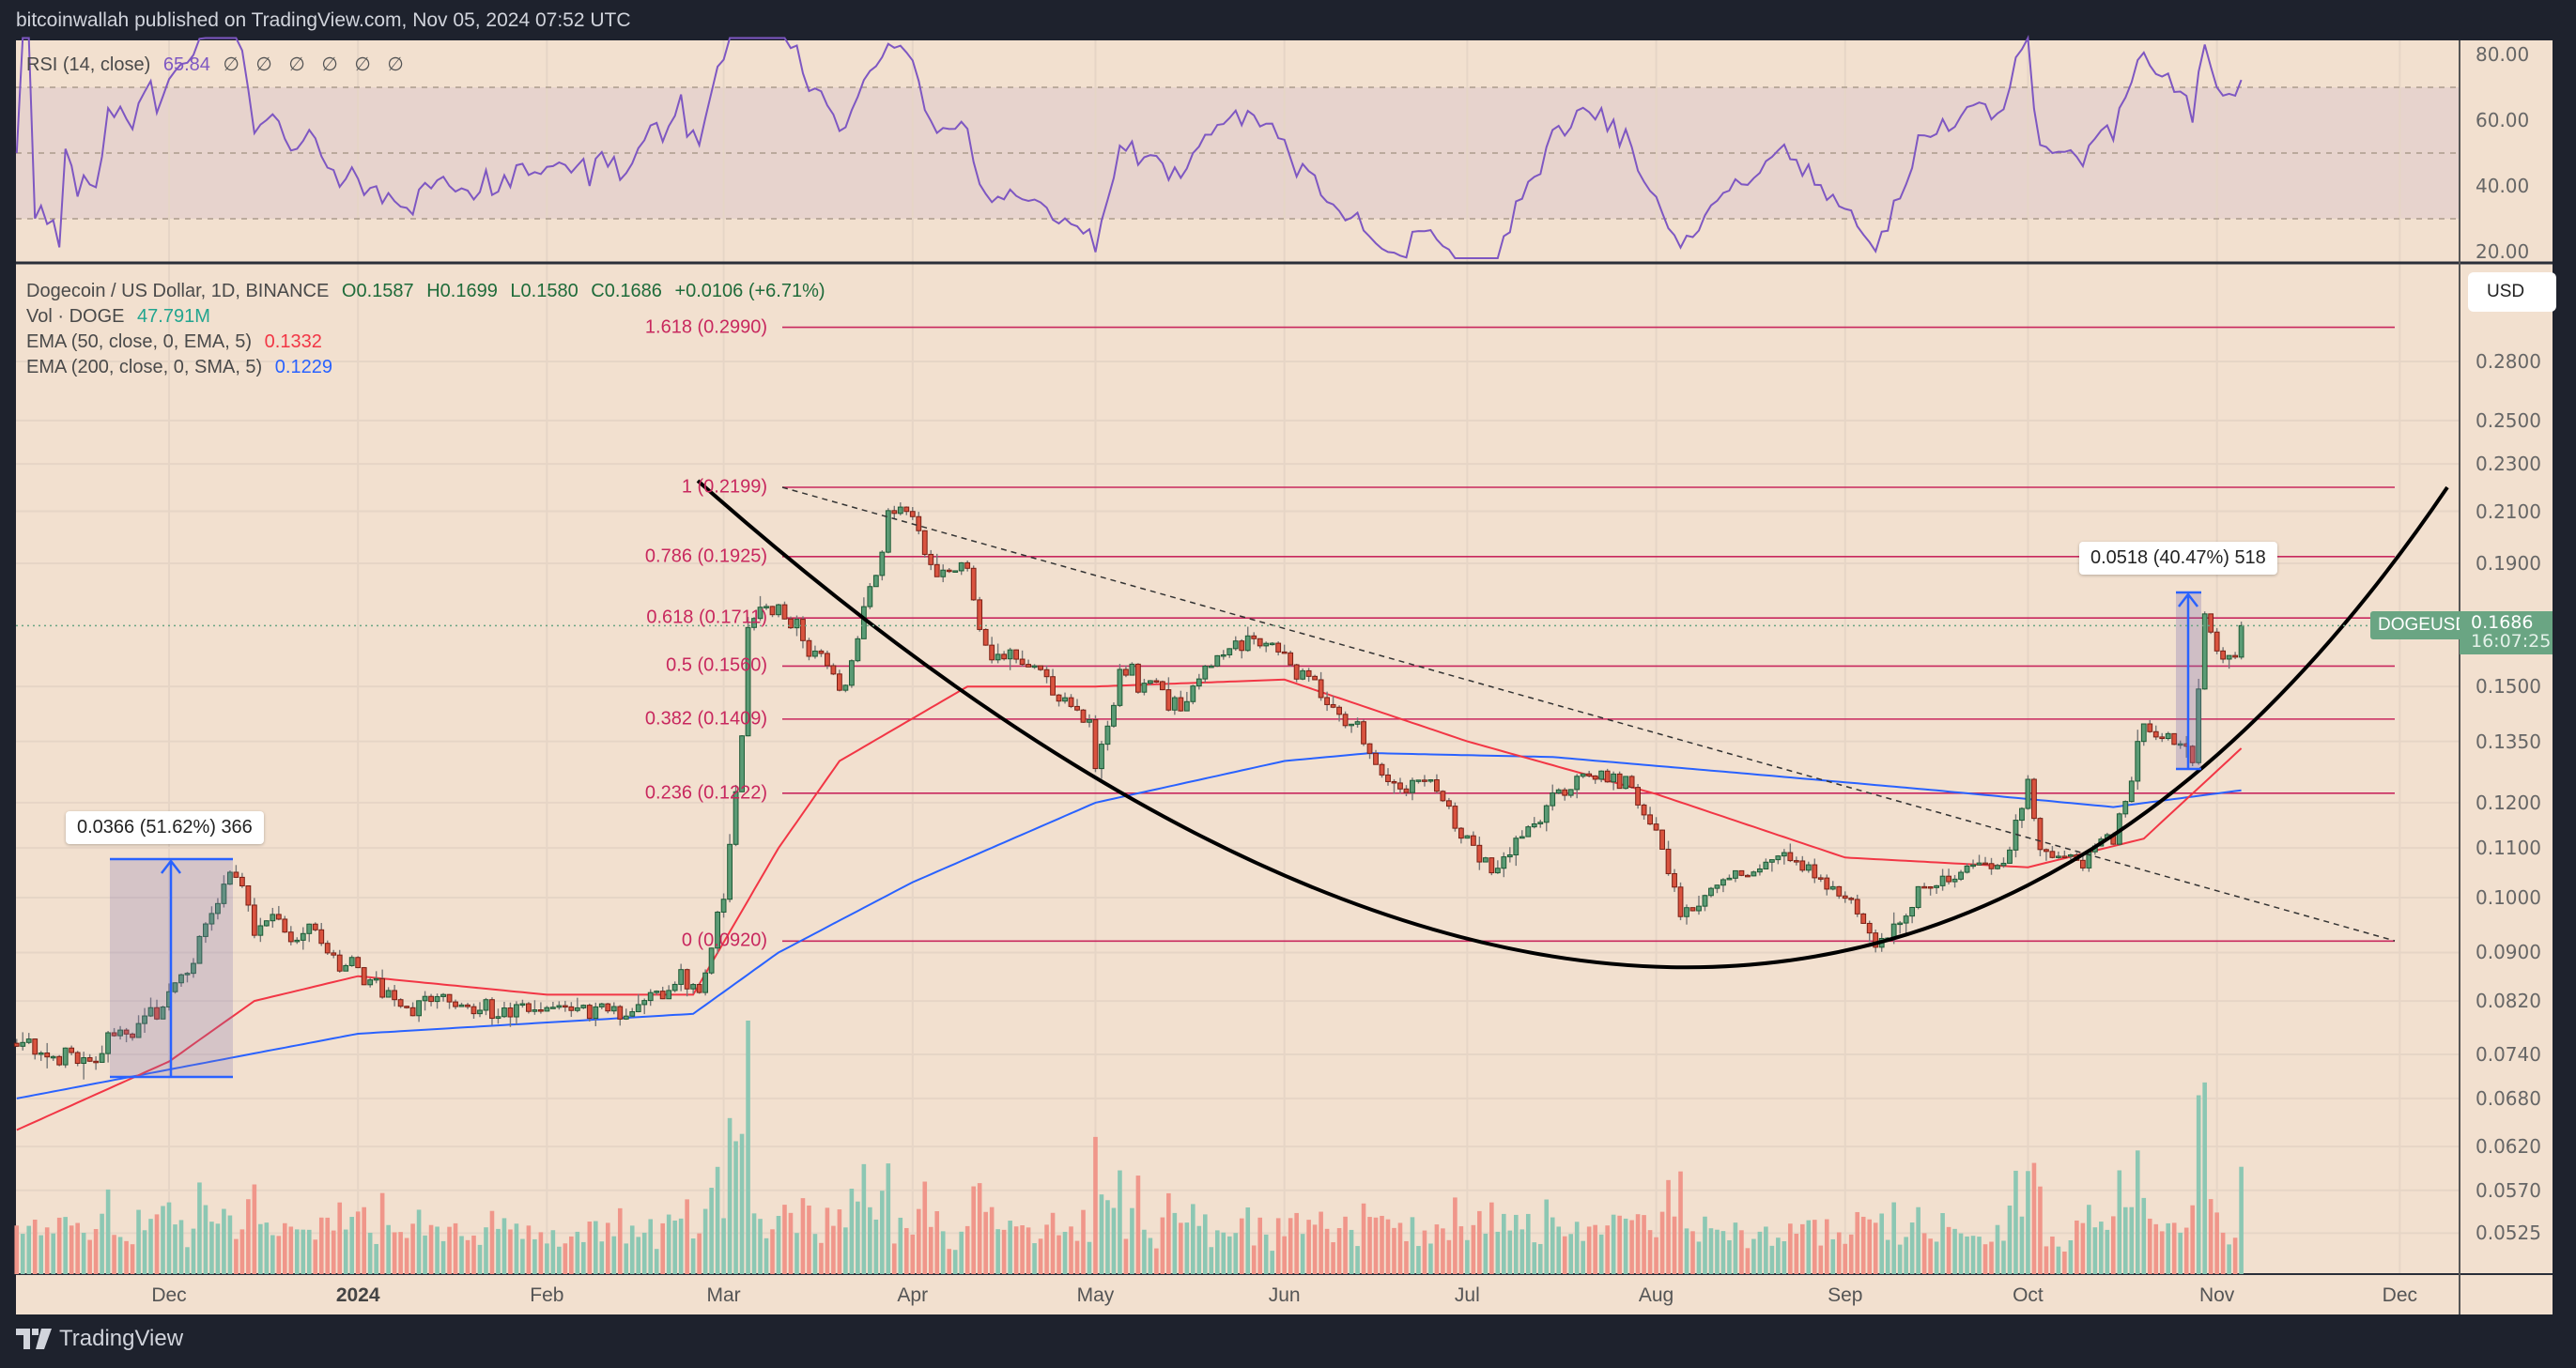 This screenshot has width=2576, height=1368. What do you see at coordinates (2178, 558) in the screenshot?
I see `measure-label-2: 0.0518 (40.47%) 518` at bounding box center [2178, 558].